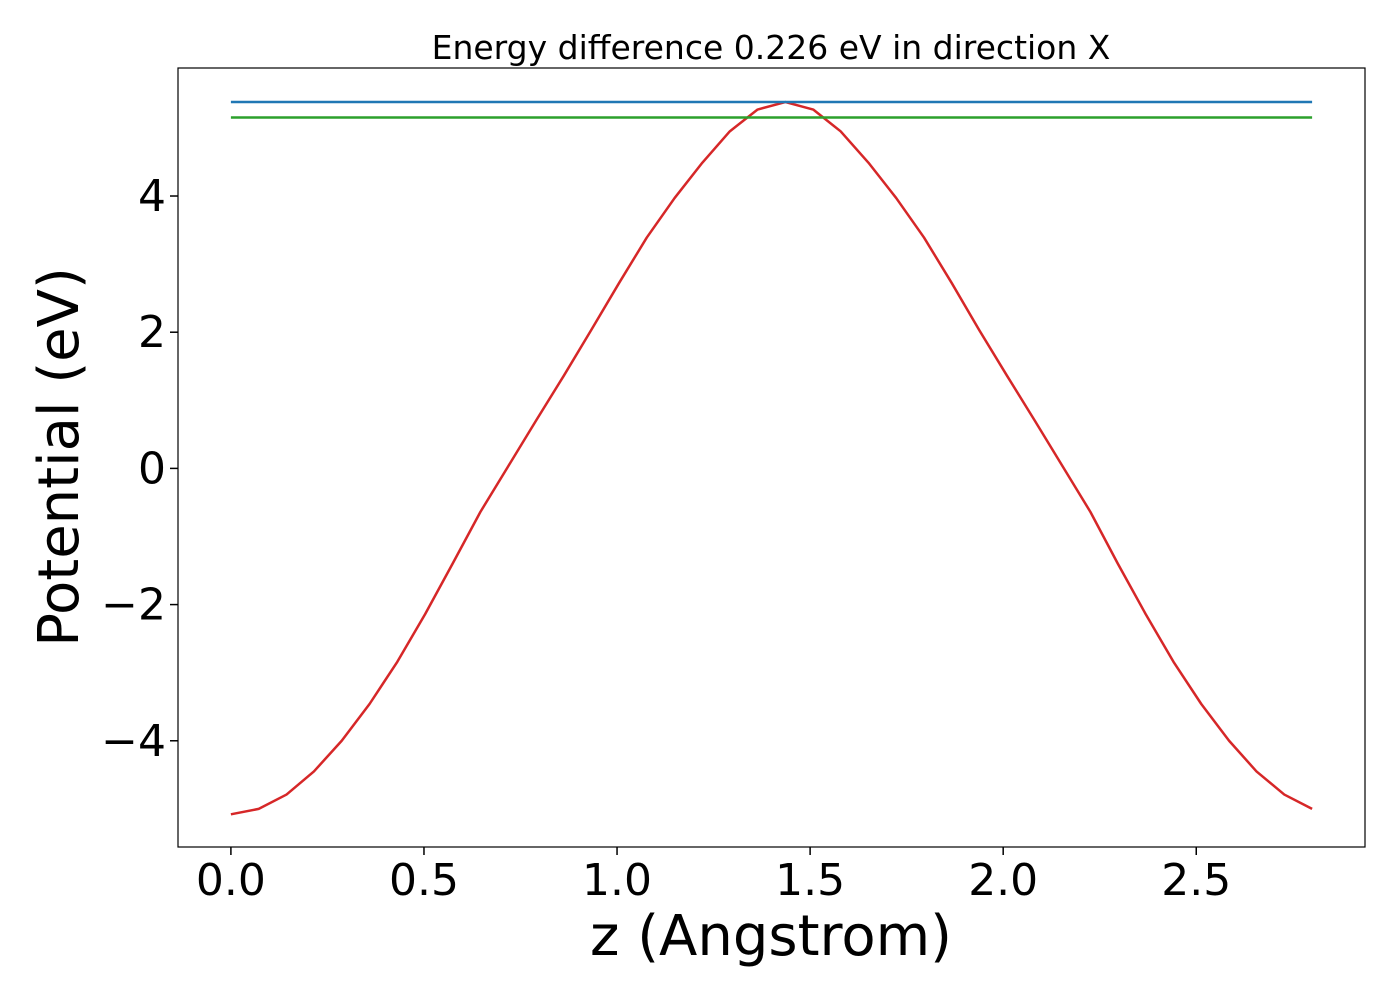 The height and width of the screenshot is (1000, 1400). What do you see at coordinates (152, 468) in the screenshot?
I see `y-tick-label: 0` at bounding box center [152, 468].